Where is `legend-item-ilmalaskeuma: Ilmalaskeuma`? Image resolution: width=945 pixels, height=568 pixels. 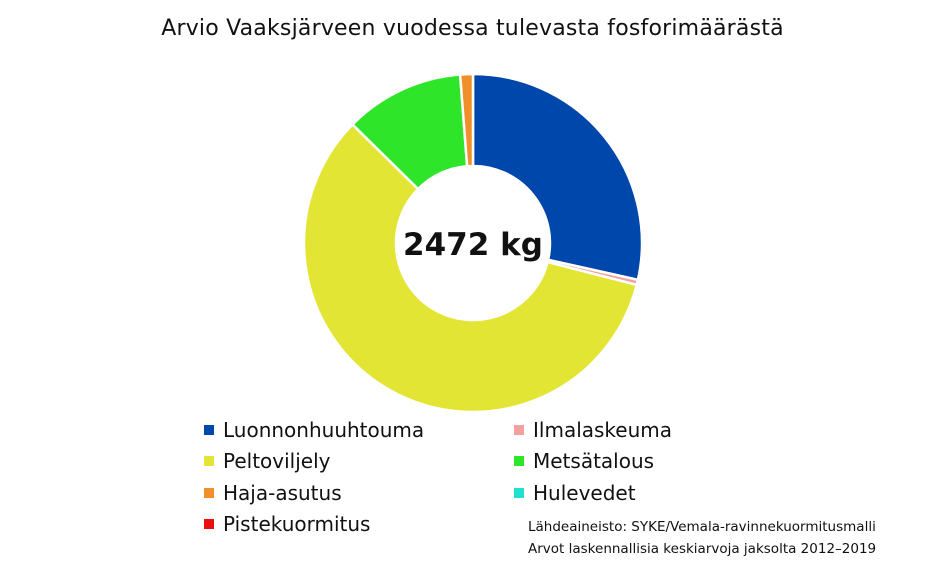
legend-item-ilmalaskeuma: Ilmalaskeuma is located at coordinates (614, 430).